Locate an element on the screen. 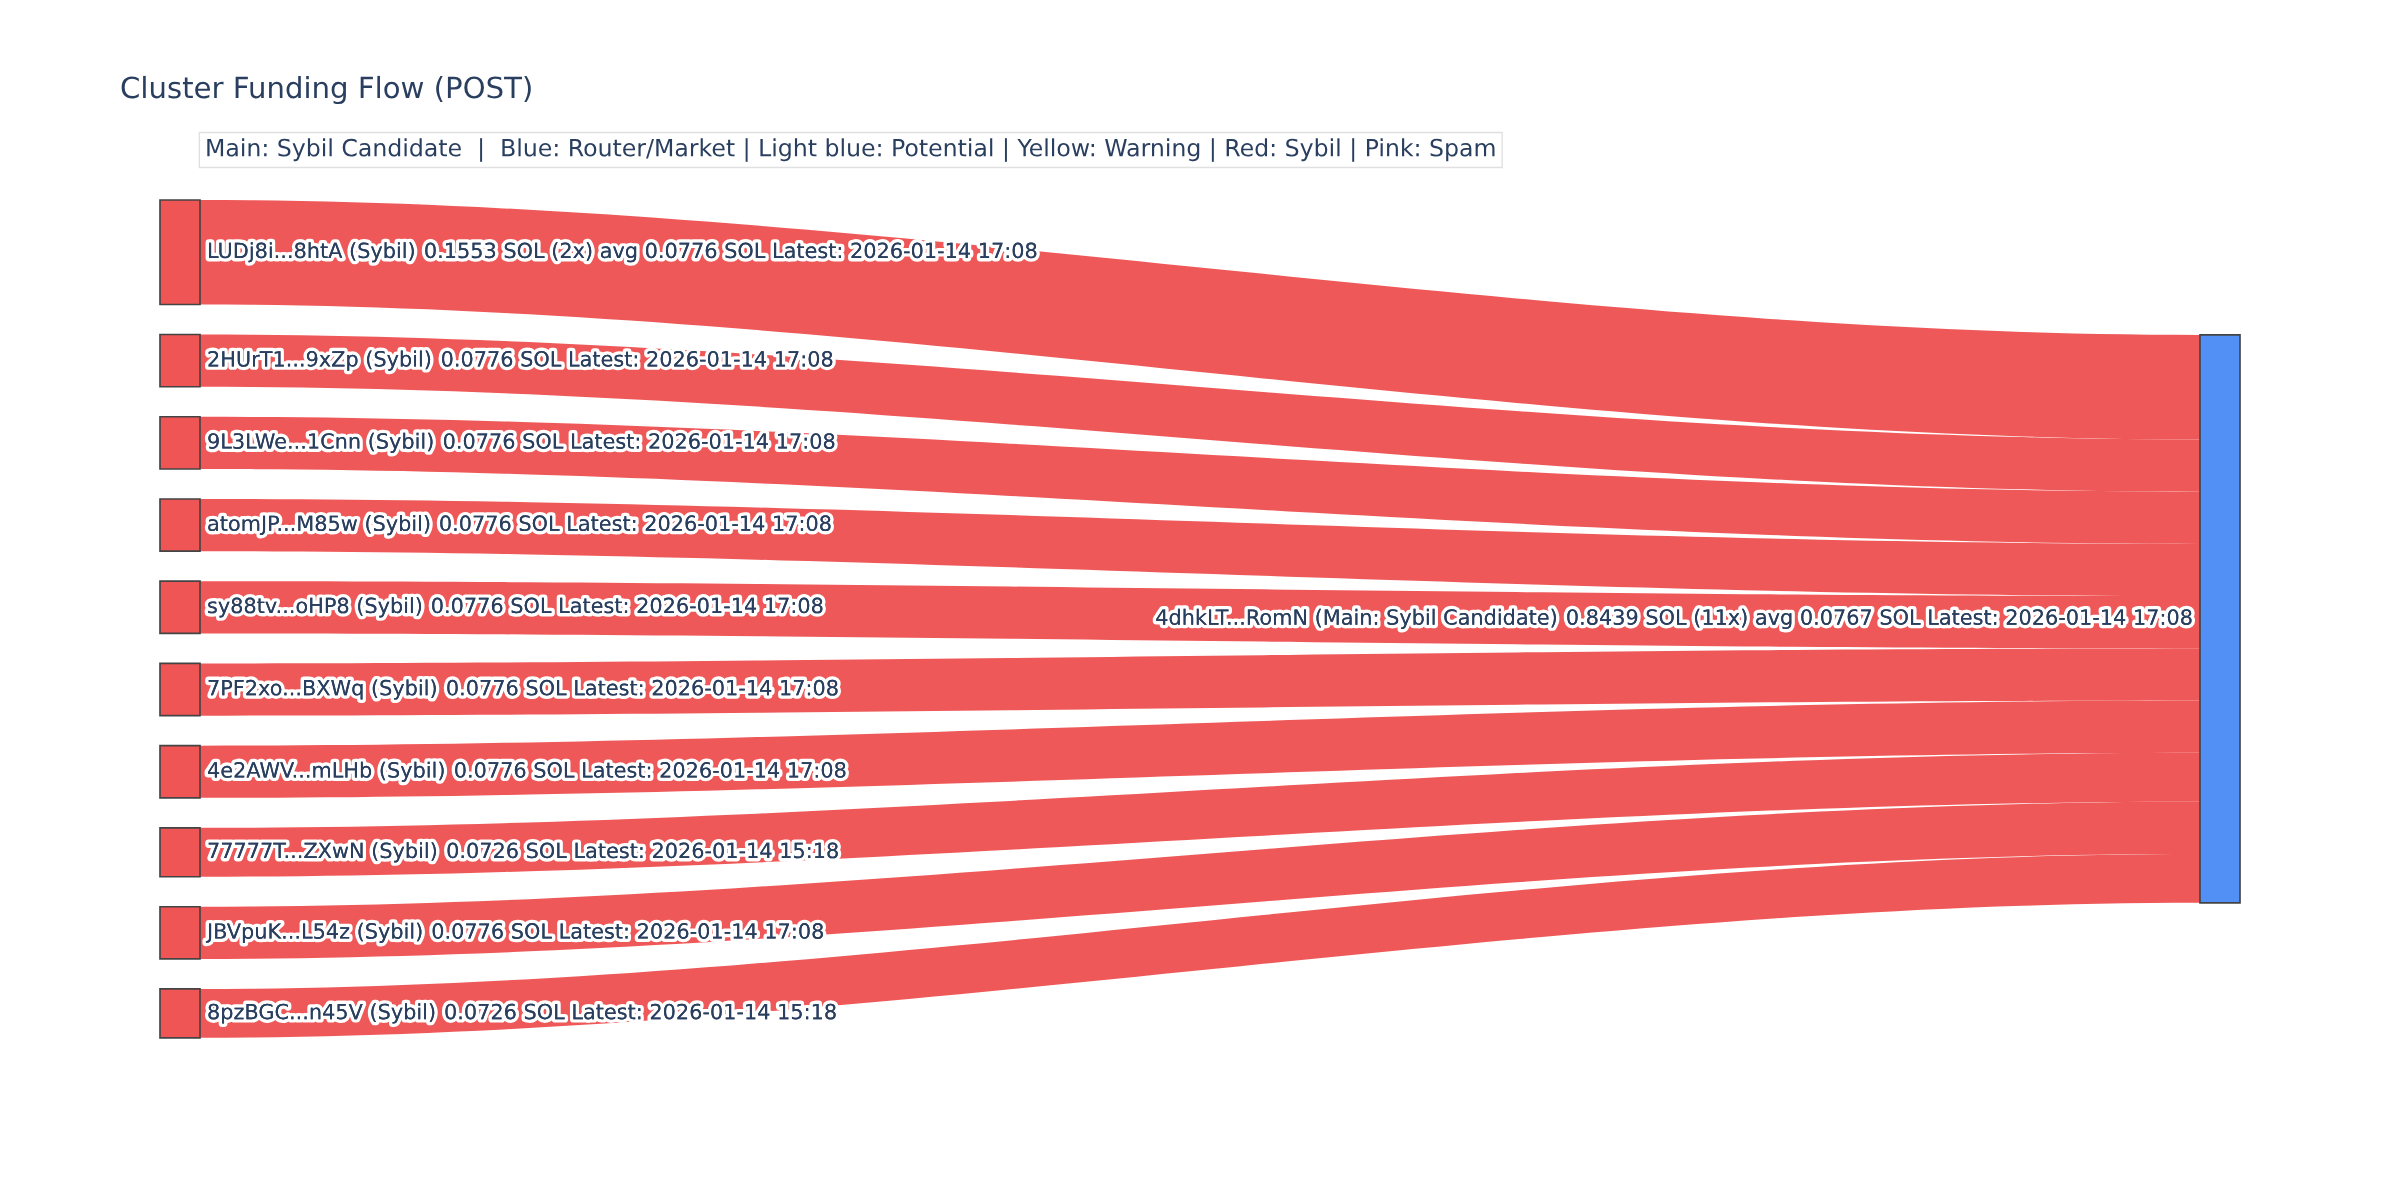 This screenshot has width=2400, height=1200. category-label: 4e2AWV...mLHb (Sybil) is located at coordinates (326, 771).